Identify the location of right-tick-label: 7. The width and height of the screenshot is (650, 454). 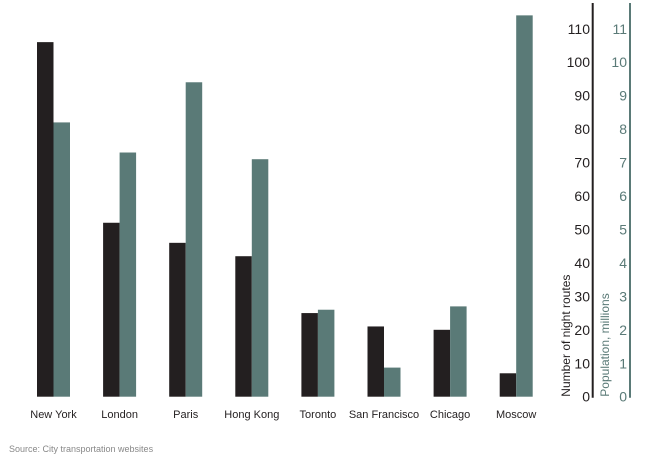
(623, 163).